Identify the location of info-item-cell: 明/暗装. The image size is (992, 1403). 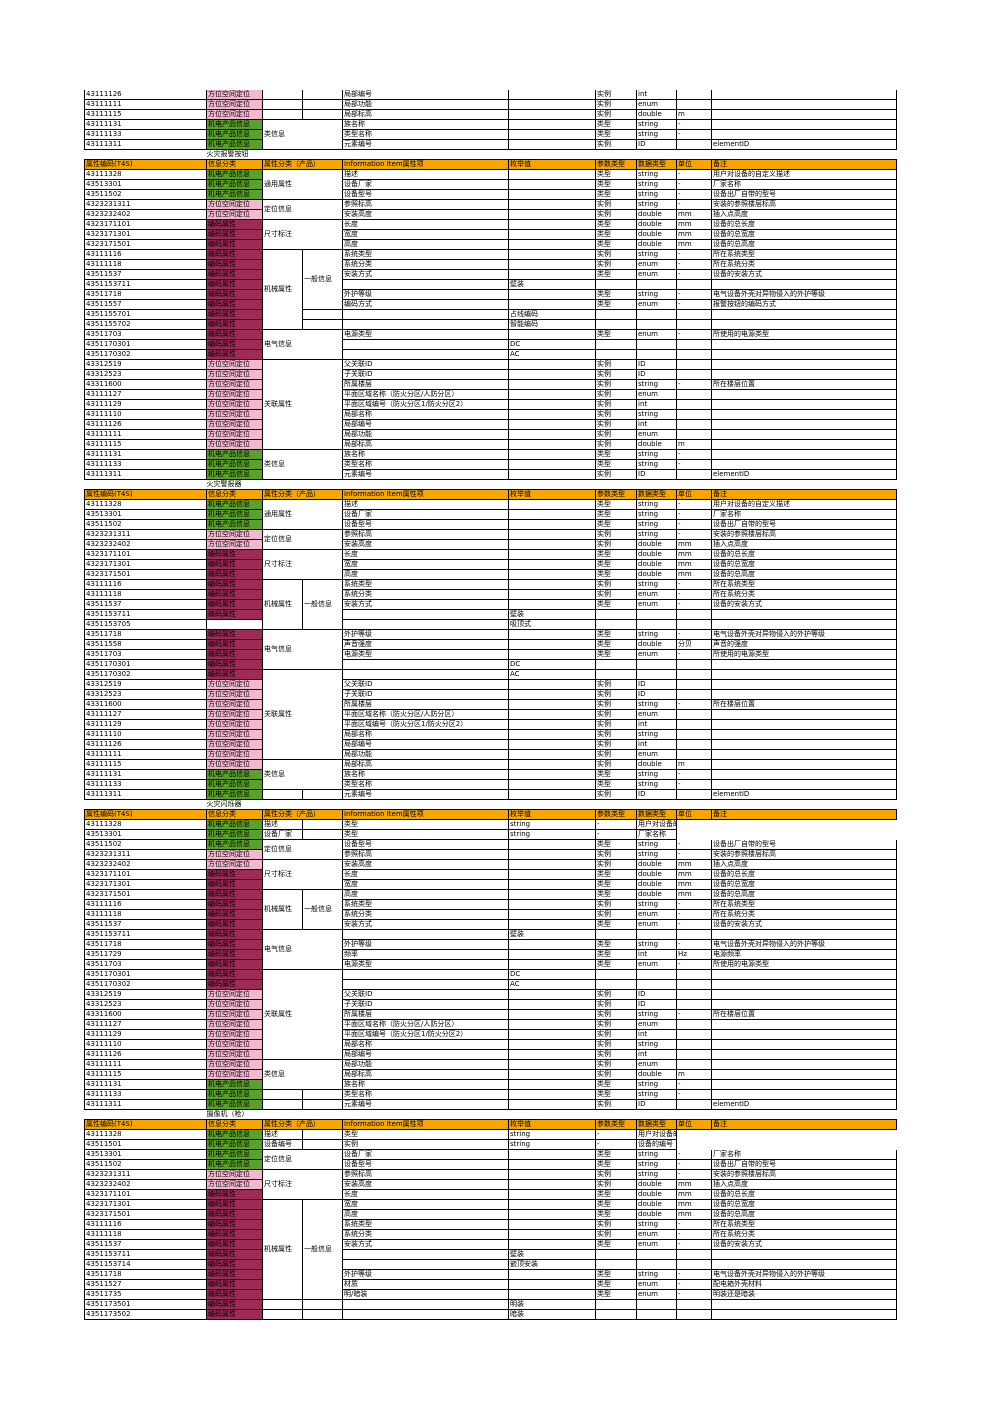
(425, 1294).